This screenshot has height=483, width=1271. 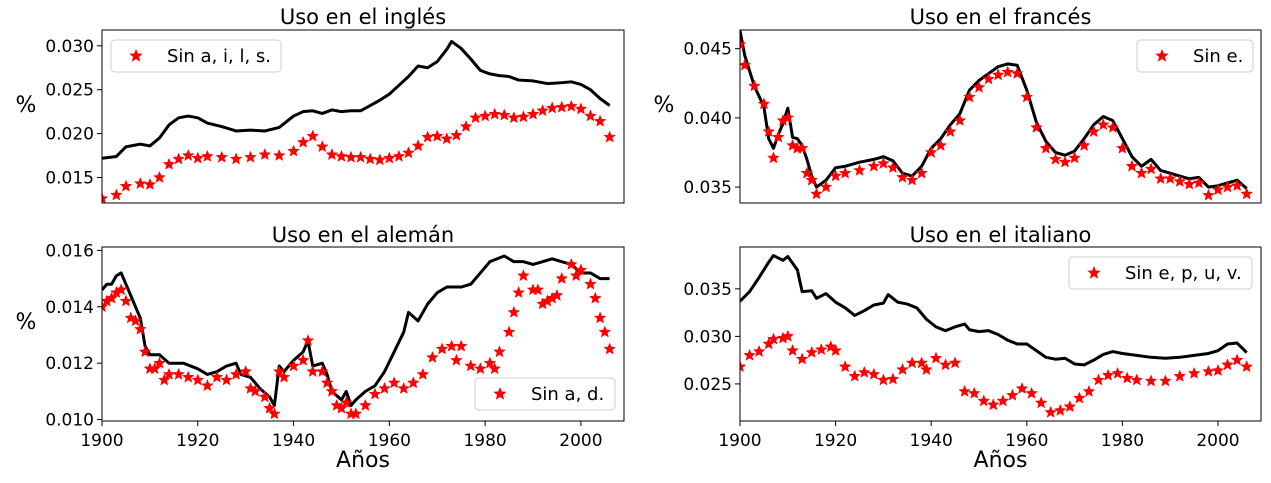 What do you see at coordinates (1000, 334) in the screenshot?
I see `axes-frame` at bounding box center [1000, 334].